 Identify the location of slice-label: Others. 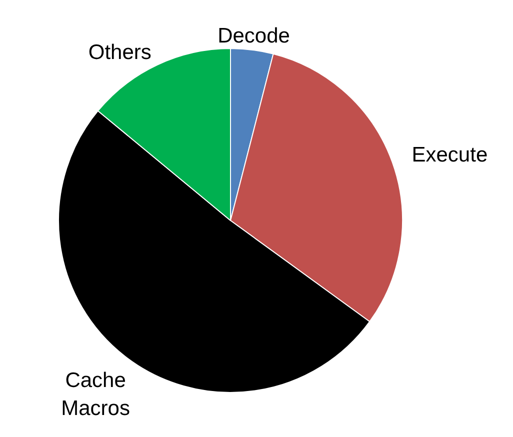
(120, 52).